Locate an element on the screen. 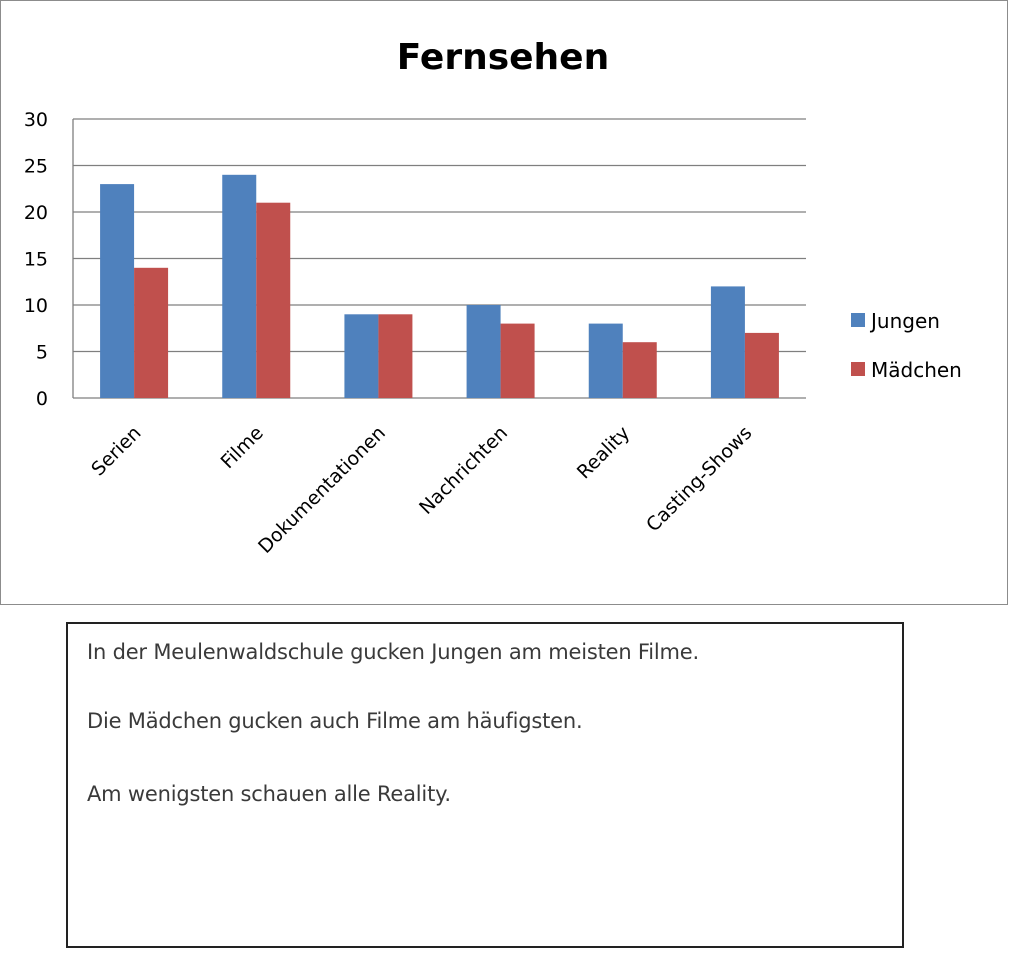 The width and height of the screenshot is (1024, 967). y-tick-label: 15 is located at coordinates (36, 260).